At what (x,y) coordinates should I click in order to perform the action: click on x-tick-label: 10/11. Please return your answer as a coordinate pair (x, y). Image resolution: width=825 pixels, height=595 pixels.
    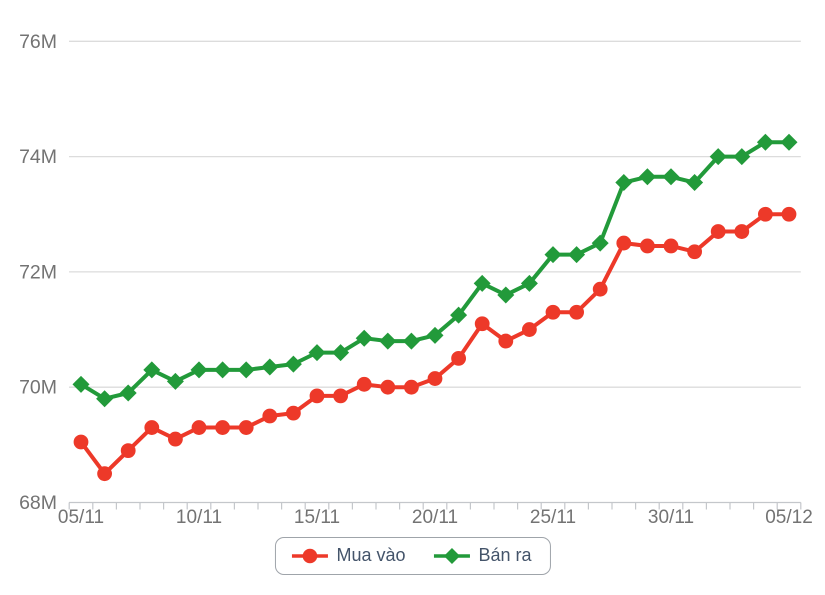
    Looking at the image, I should click on (199, 517).